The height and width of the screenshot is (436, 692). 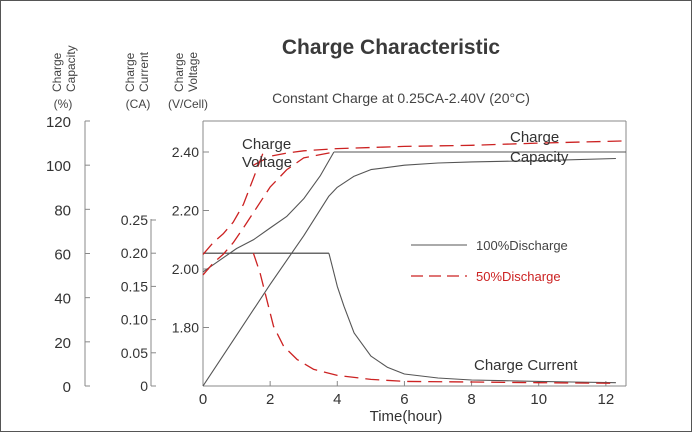 I want to click on full-discharge-current-curve, so click(x=472, y=318).